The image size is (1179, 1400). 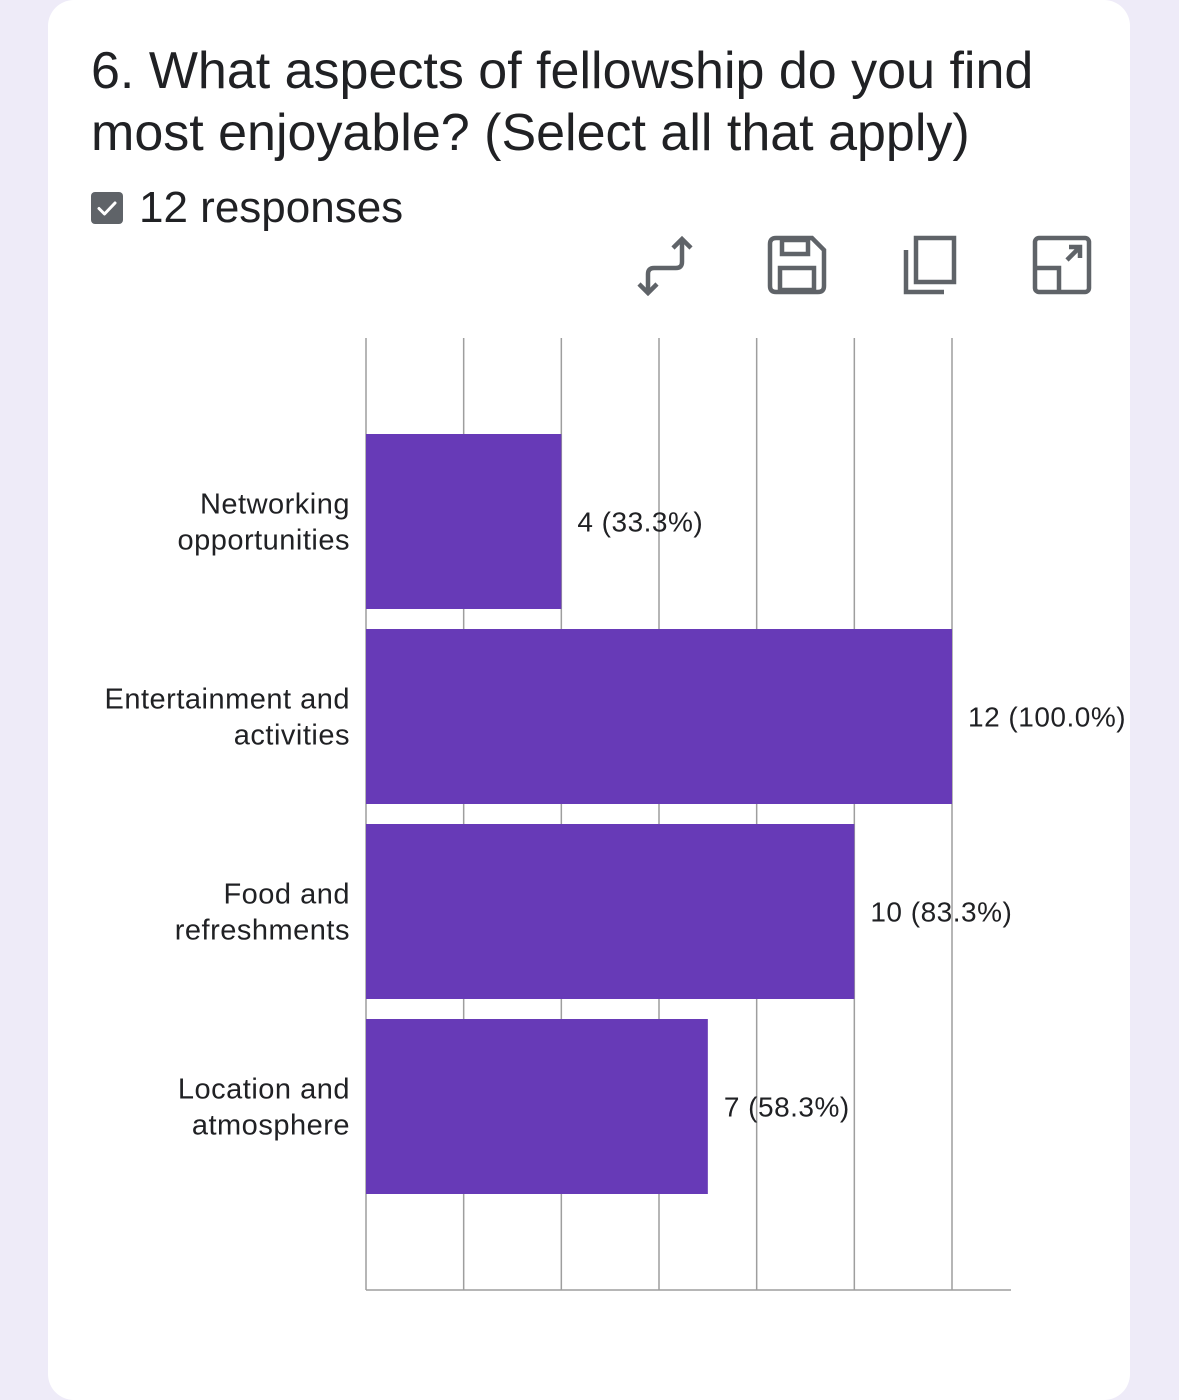 What do you see at coordinates (640, 522) in the screenshot?
I see `data-label: 4 (33.3%)` at bounding box center [640, 522].